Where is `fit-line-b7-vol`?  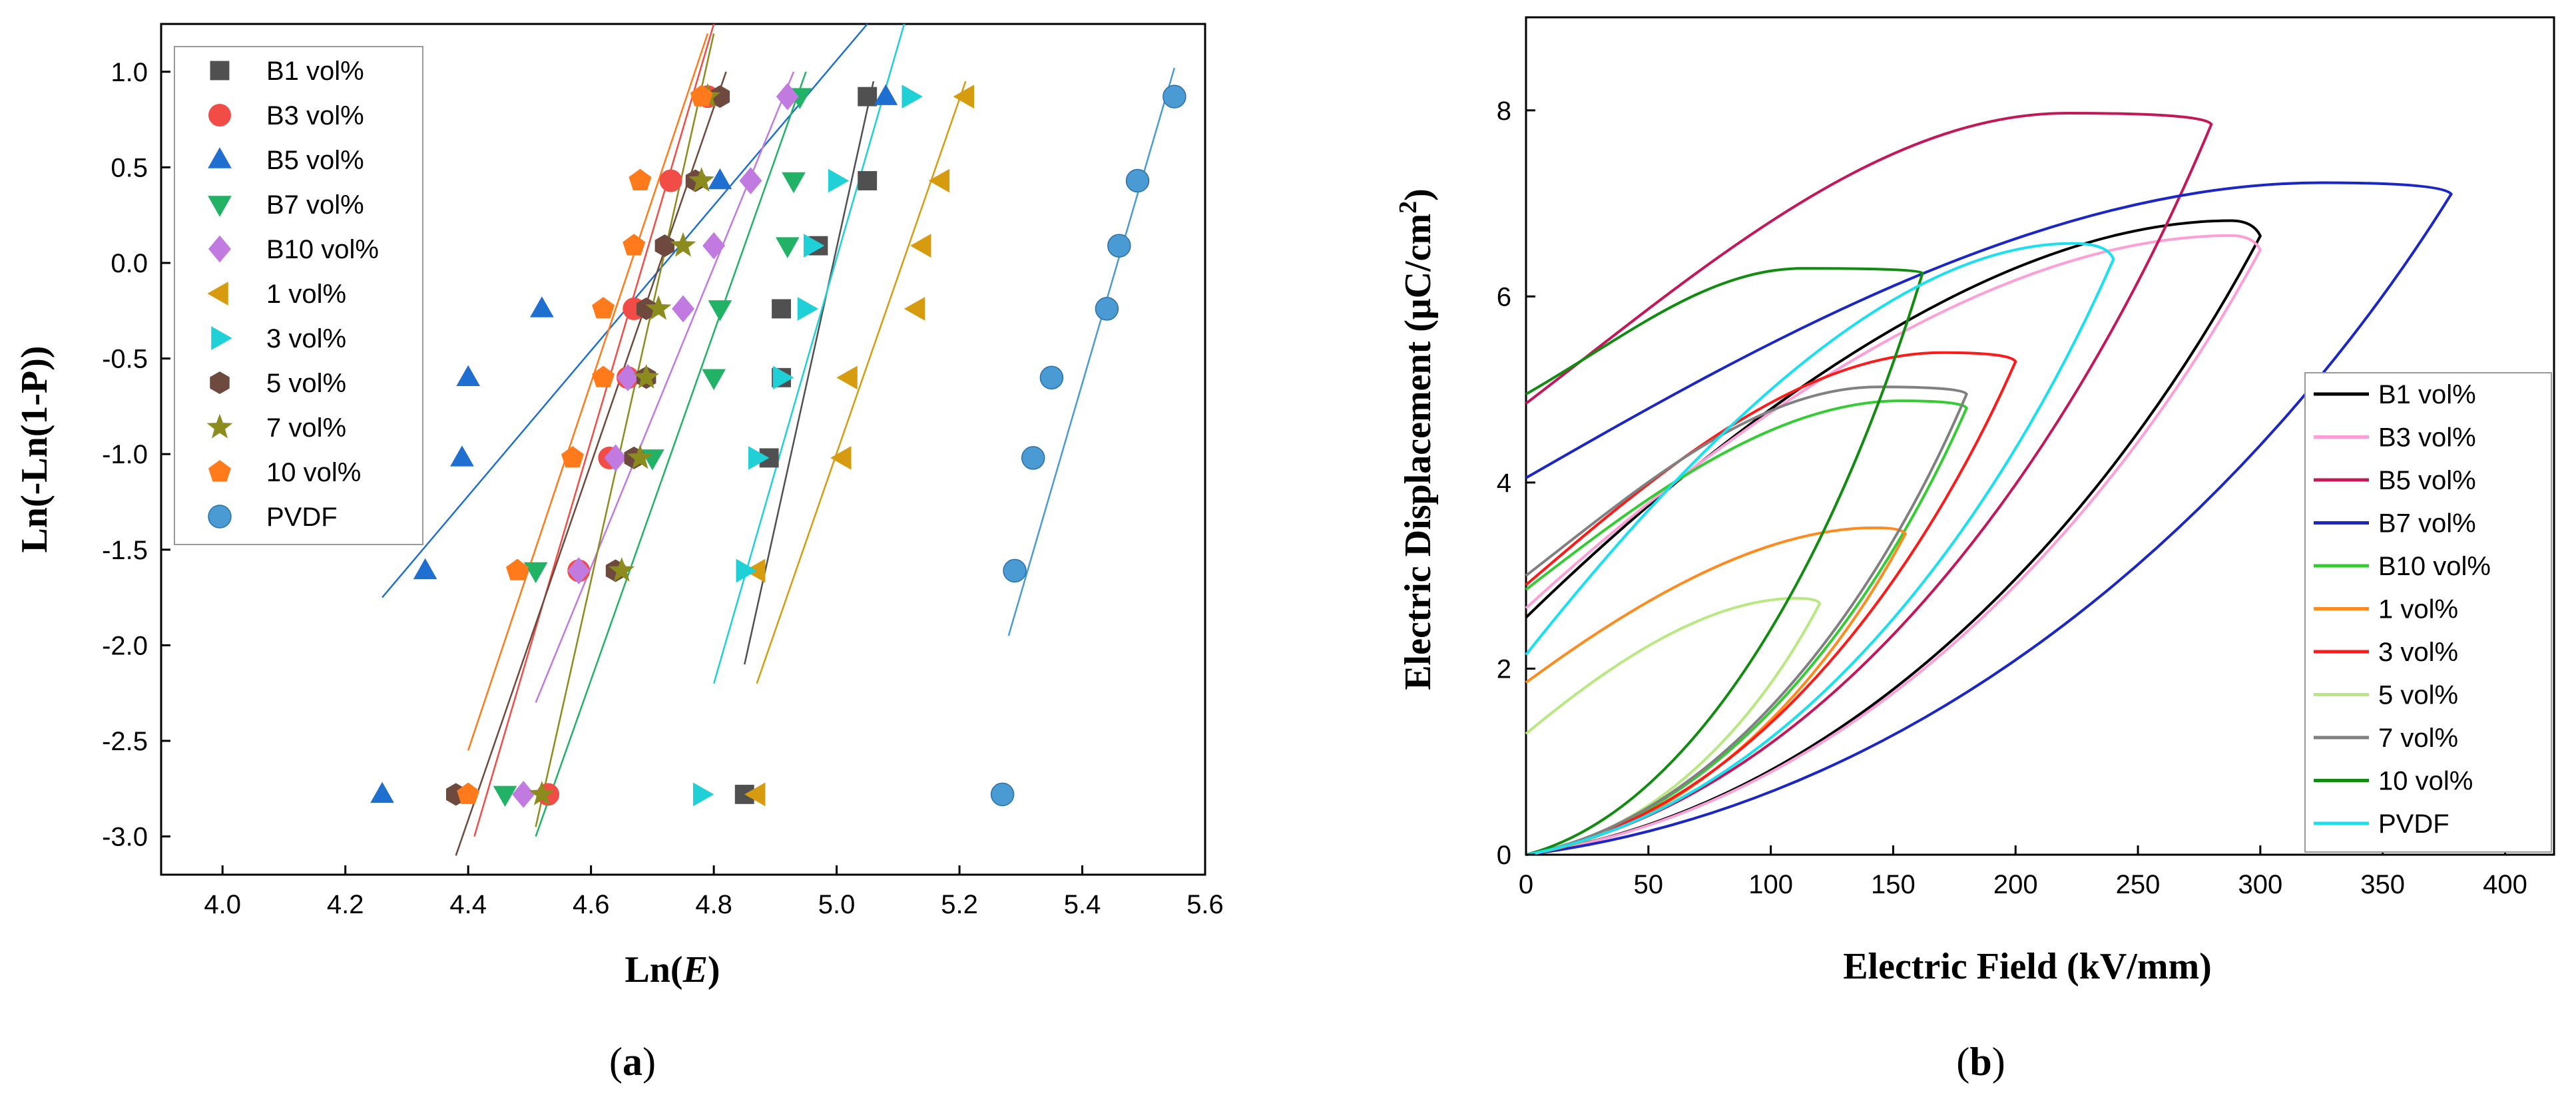
fit-line-b7-vol is located at coordinates (671, 454).